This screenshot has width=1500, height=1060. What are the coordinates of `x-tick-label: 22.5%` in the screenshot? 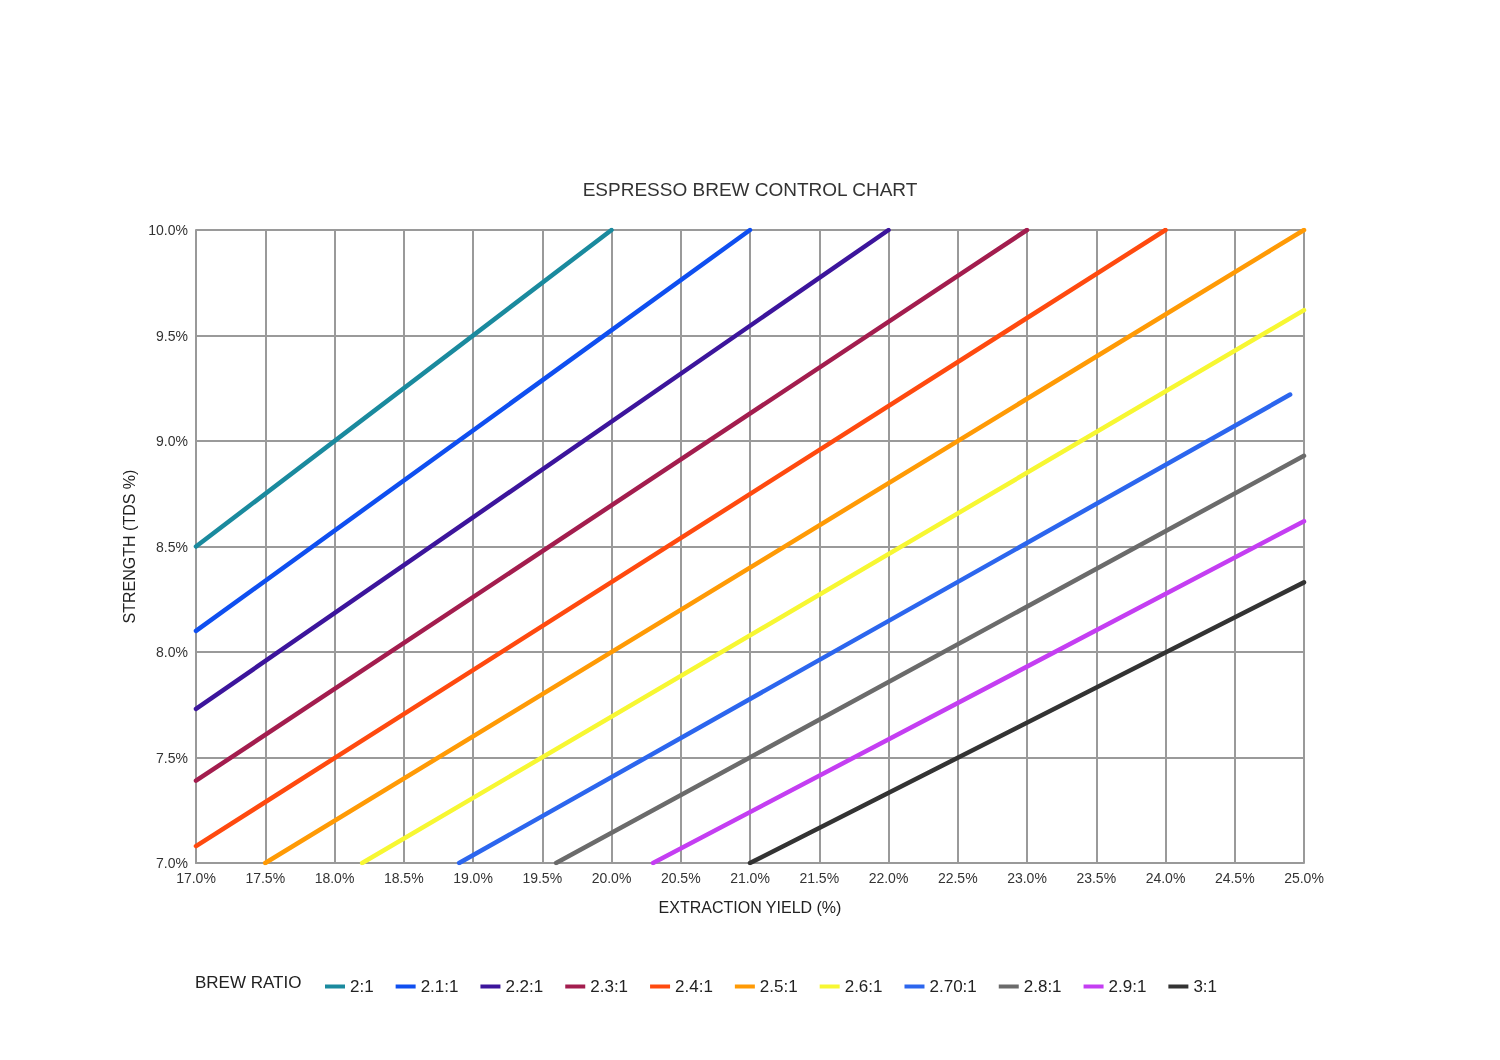 It's located at (957, 878).